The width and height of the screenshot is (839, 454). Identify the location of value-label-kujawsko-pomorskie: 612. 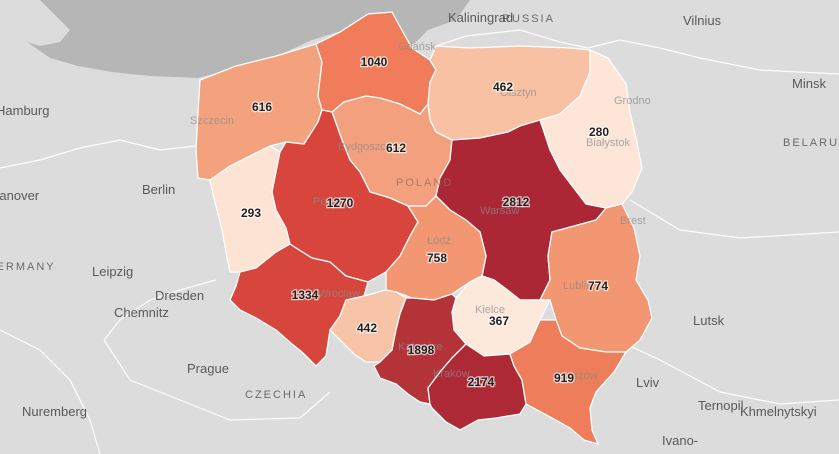
(396, 148).